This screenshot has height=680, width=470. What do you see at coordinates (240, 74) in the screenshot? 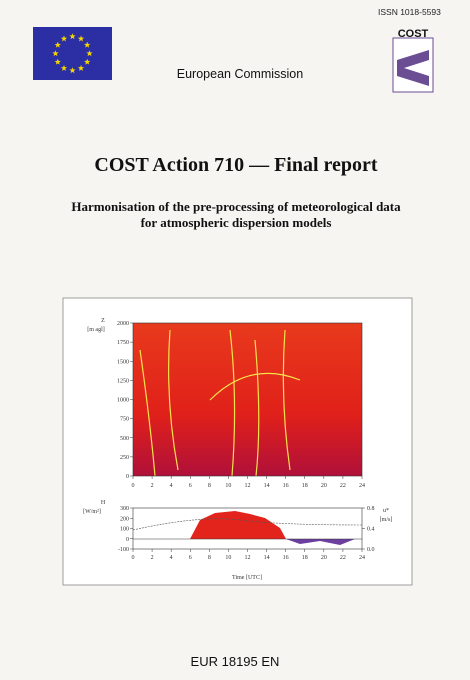
I see `publisher: European Commission` at bounding box center [240, 74].